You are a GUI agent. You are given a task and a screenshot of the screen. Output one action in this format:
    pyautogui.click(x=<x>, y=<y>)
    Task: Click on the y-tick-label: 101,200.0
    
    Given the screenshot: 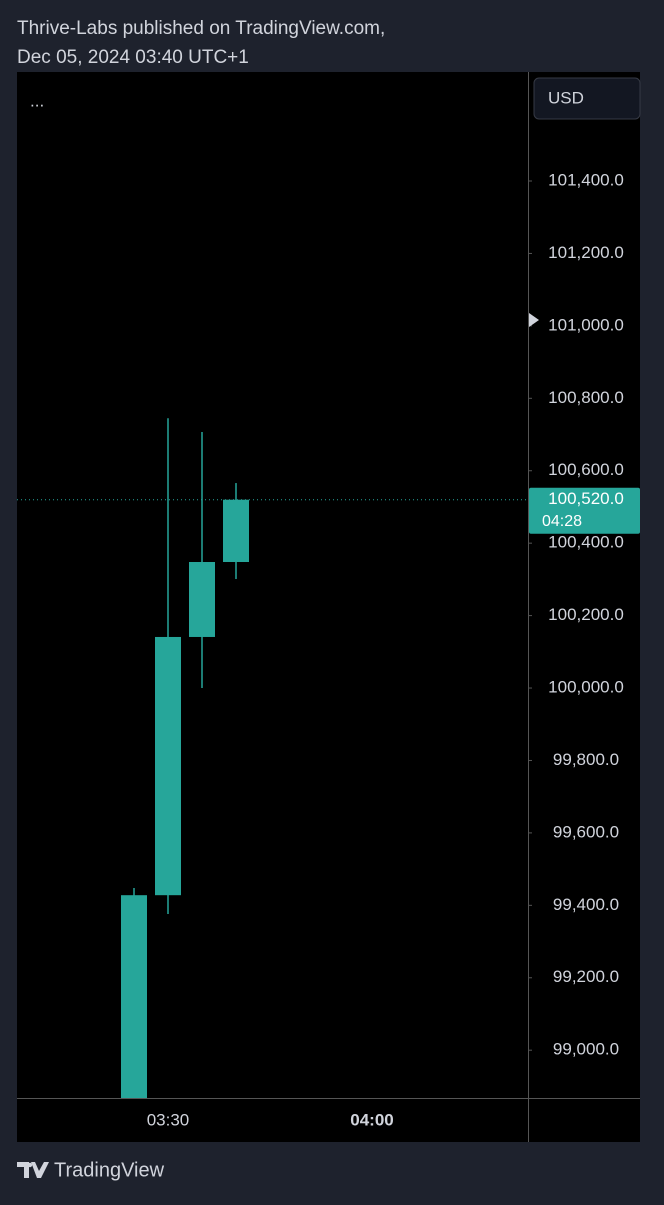 What is the action you would take?
    pyautogui.click(x=586, y=252)
    